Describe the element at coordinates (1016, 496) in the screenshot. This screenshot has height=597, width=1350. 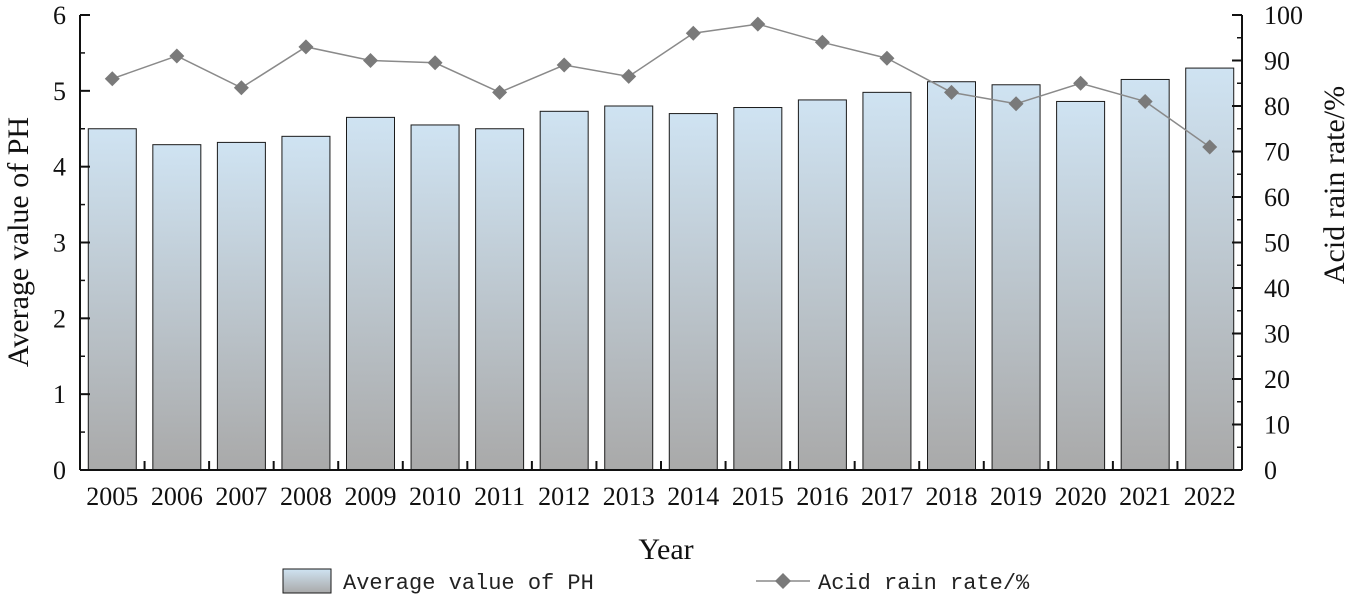
I see `x-tick-label: 2019` at that location.